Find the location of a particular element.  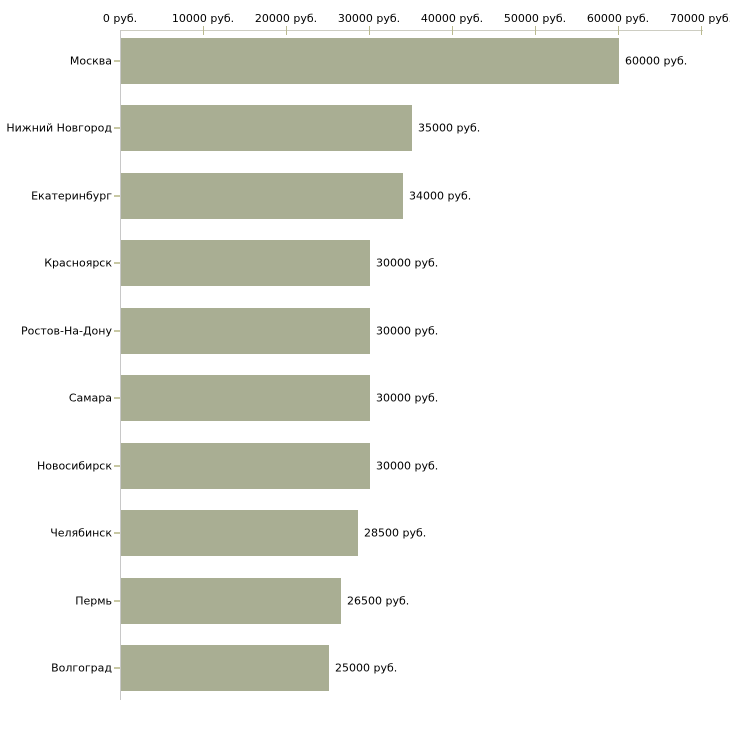

x-axis-tick-label: 70000 руб. is located at coordinates (699, 18).